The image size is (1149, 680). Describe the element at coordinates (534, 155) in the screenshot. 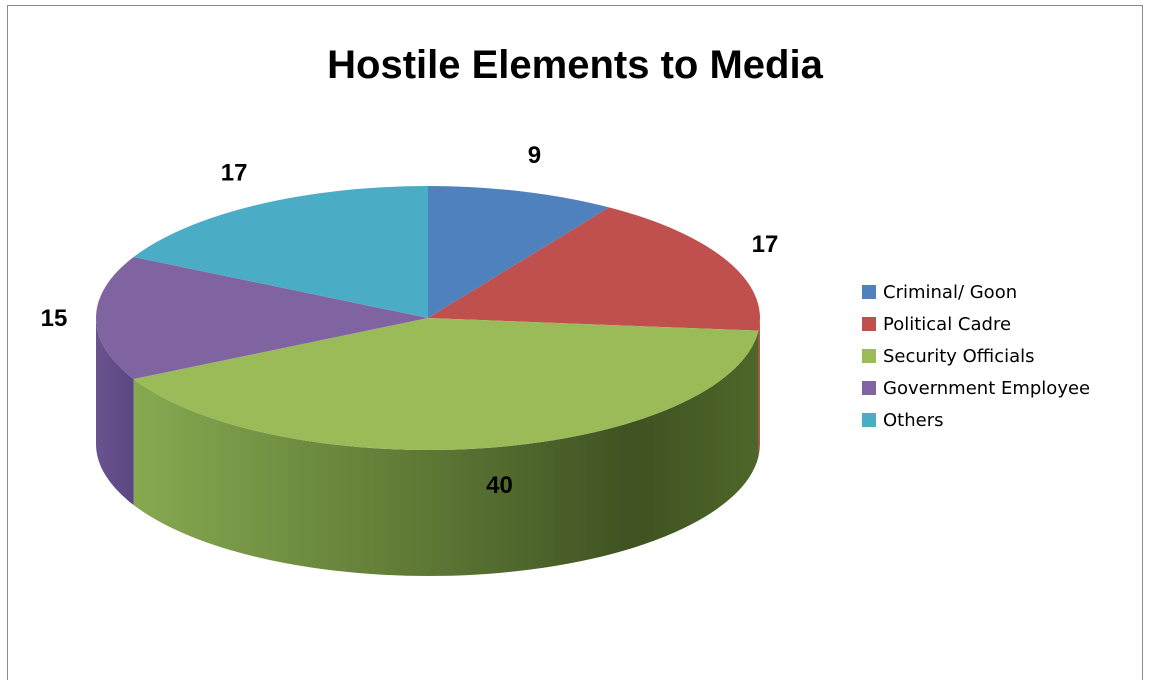

I see `data-label-criminal-goon: 9` at that location.